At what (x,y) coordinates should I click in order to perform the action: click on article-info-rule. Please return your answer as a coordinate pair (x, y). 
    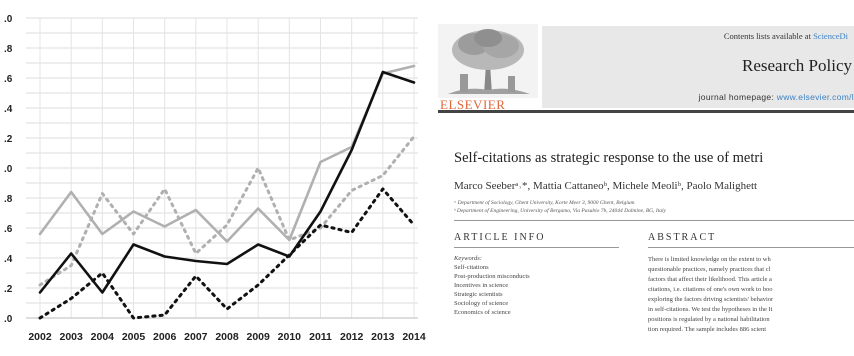
    Looking at the image, I should click on (536, 247).